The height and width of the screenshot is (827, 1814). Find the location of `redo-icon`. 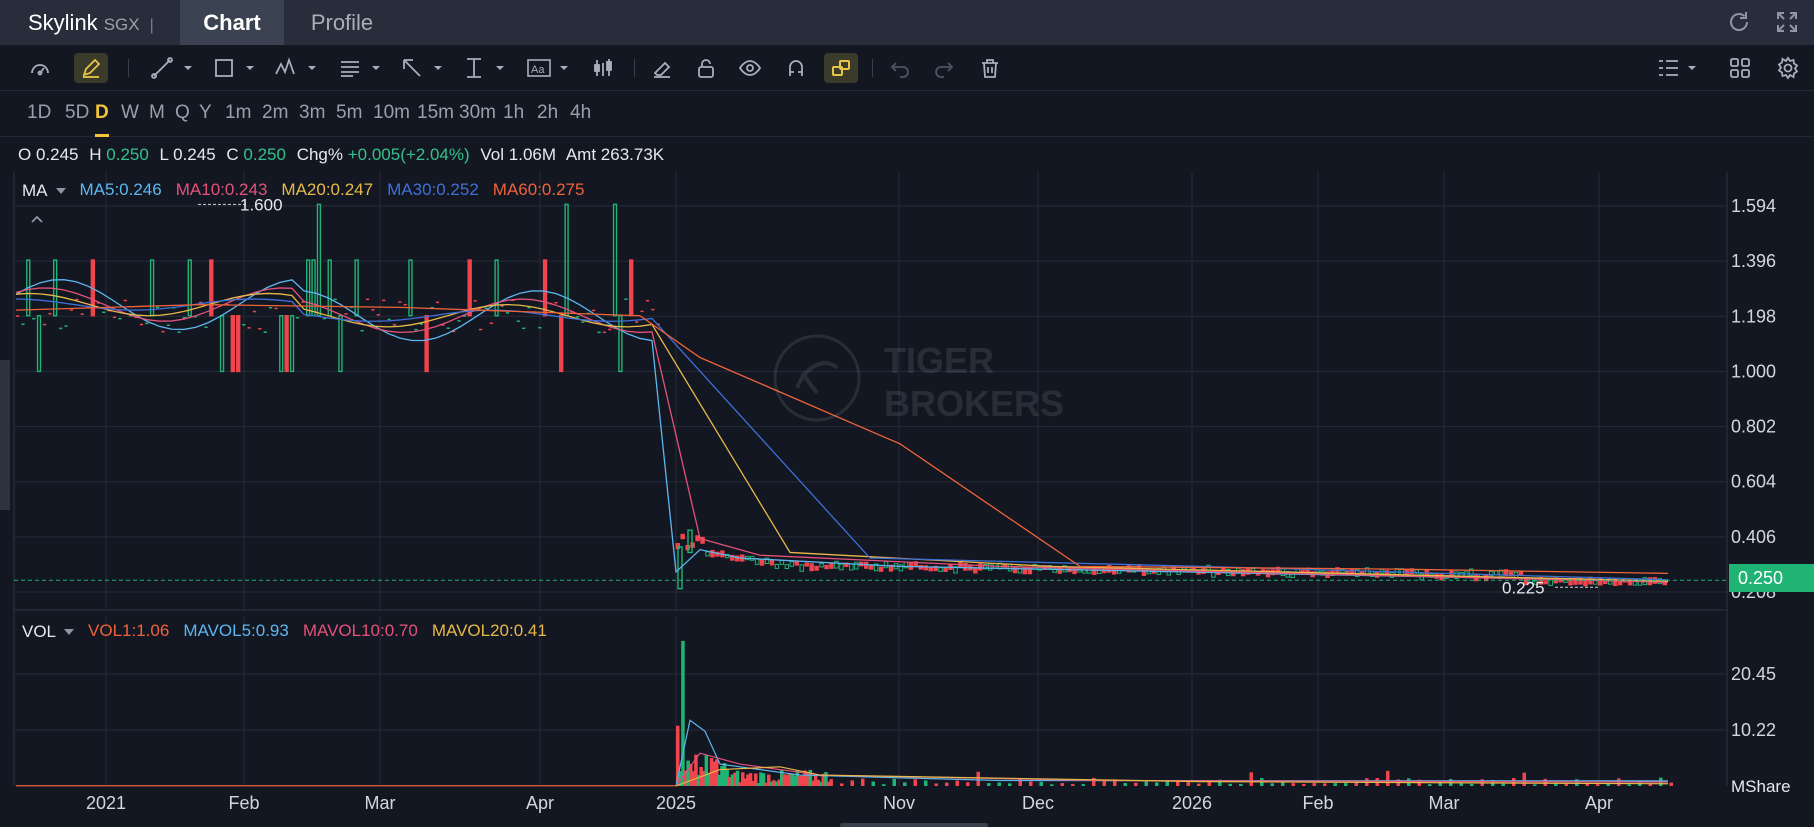

redo-icon is located at coordinates (944, 68).